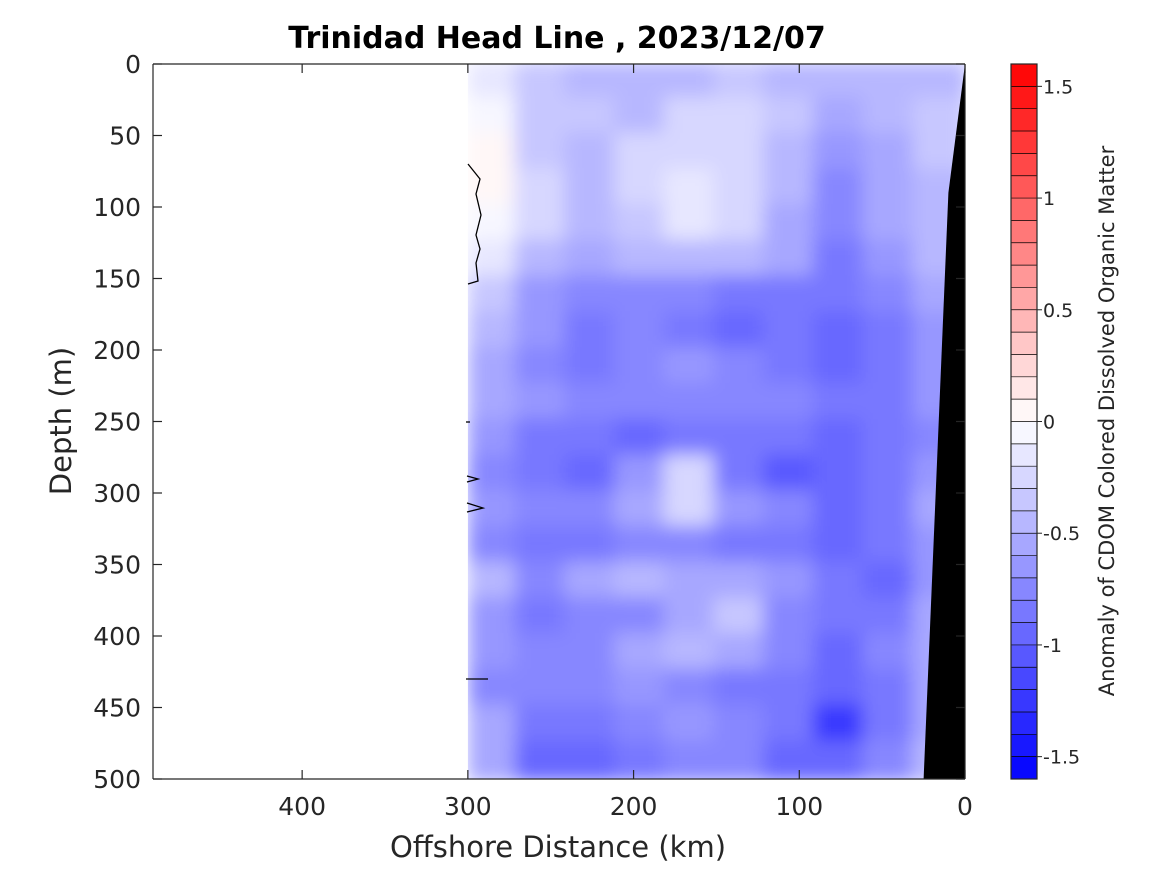  I want to click on zero-contour-line, so click(474, 224).